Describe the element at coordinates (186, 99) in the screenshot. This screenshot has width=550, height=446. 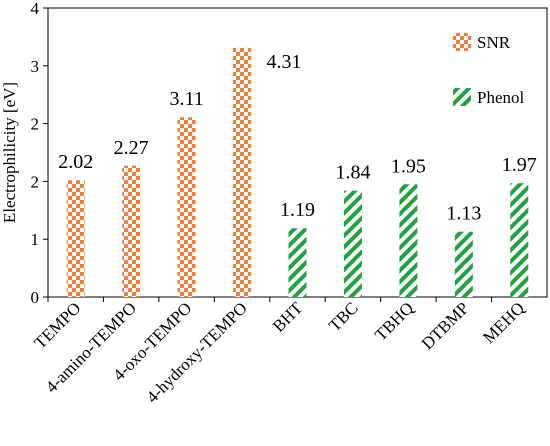
I see `data-label: 3.11` at that location.